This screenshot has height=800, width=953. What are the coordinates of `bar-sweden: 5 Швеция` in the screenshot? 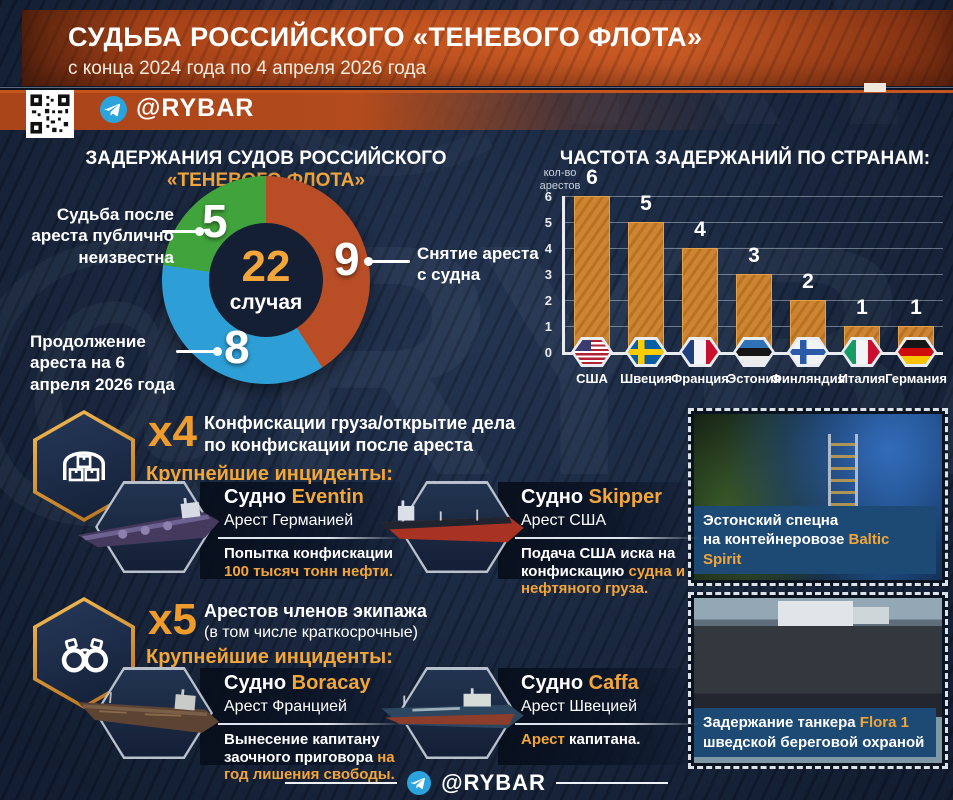 It's located at (646, 289).